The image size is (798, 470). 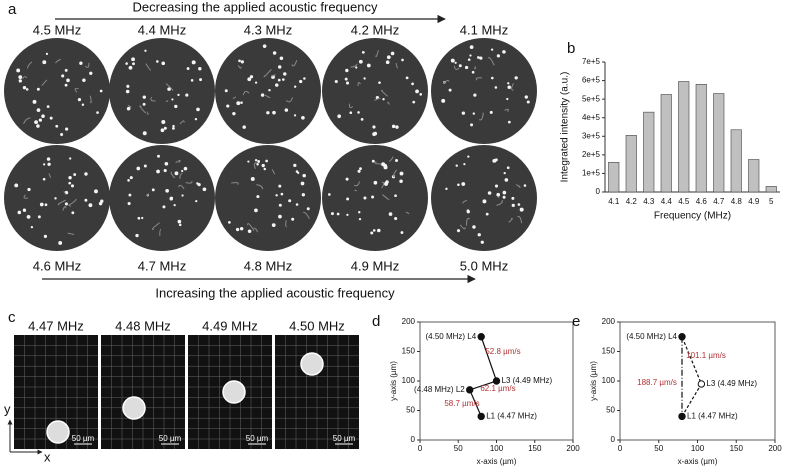 I want to click on cell, so click(x=134, y=408).